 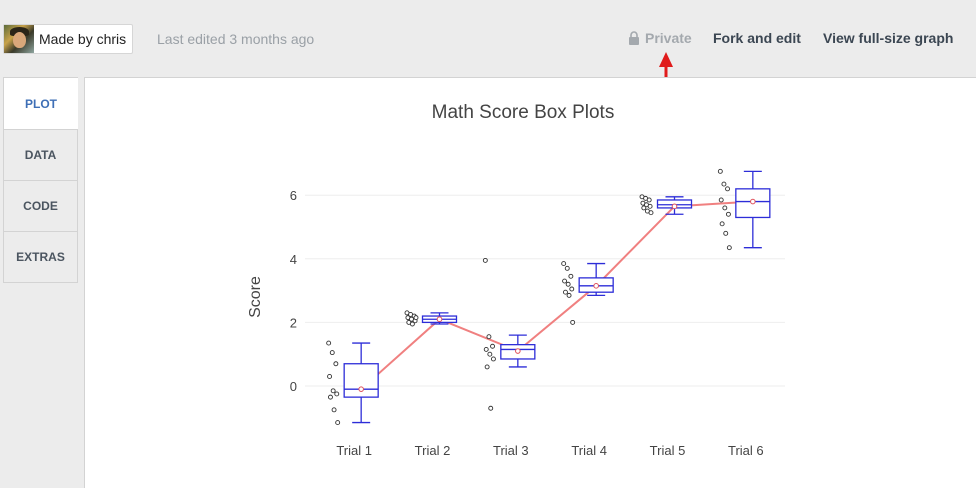 I want to click on y-axis-label: Score, so click(x=255, y=297).